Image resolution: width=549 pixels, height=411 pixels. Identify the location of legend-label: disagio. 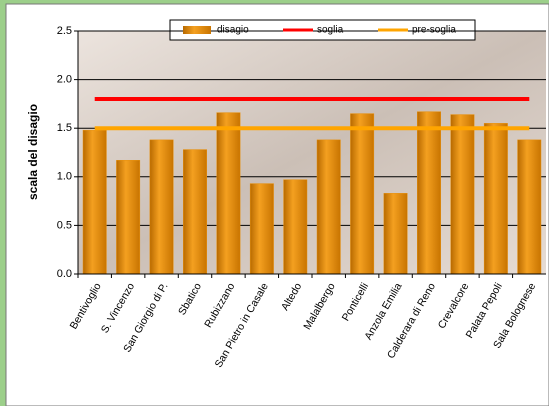
(233, 30).